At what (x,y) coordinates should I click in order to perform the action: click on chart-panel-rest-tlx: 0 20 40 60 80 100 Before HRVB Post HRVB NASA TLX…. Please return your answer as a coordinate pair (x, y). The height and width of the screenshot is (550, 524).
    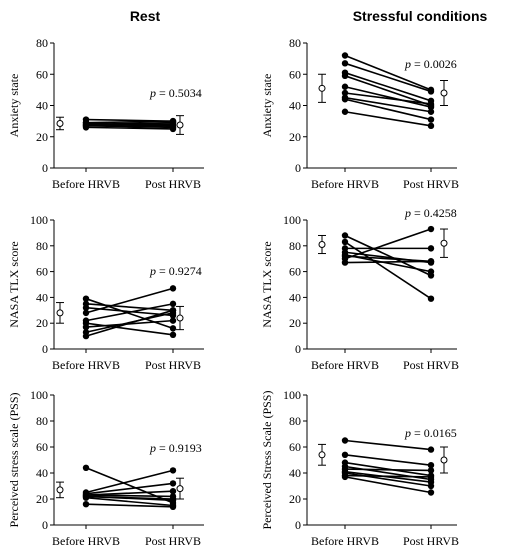
    Looking at the image, I should click on (105, 292).